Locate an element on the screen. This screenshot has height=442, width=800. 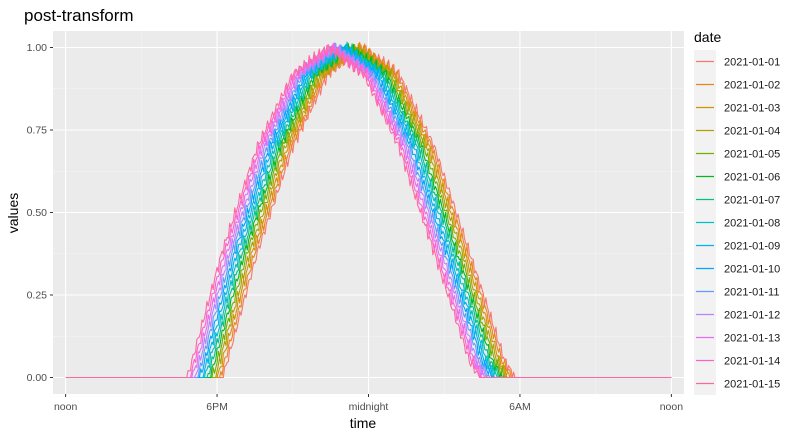
y-axis-title: values is located at coordinates (13, 213).